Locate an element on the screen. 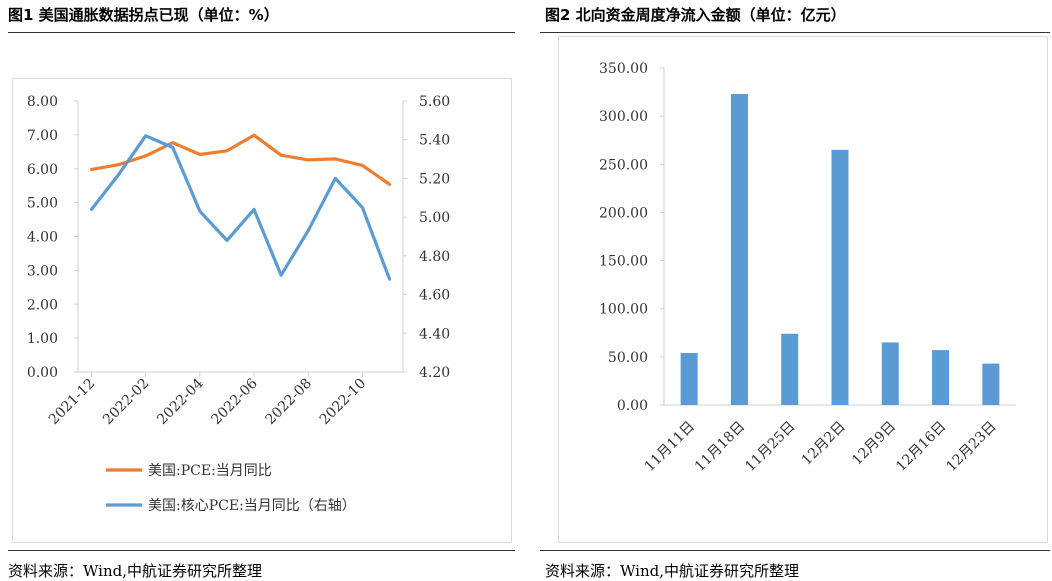  left-source-note: 资料来源：Wind,中航证券研究所整理 is located at coordinates (135, 571).